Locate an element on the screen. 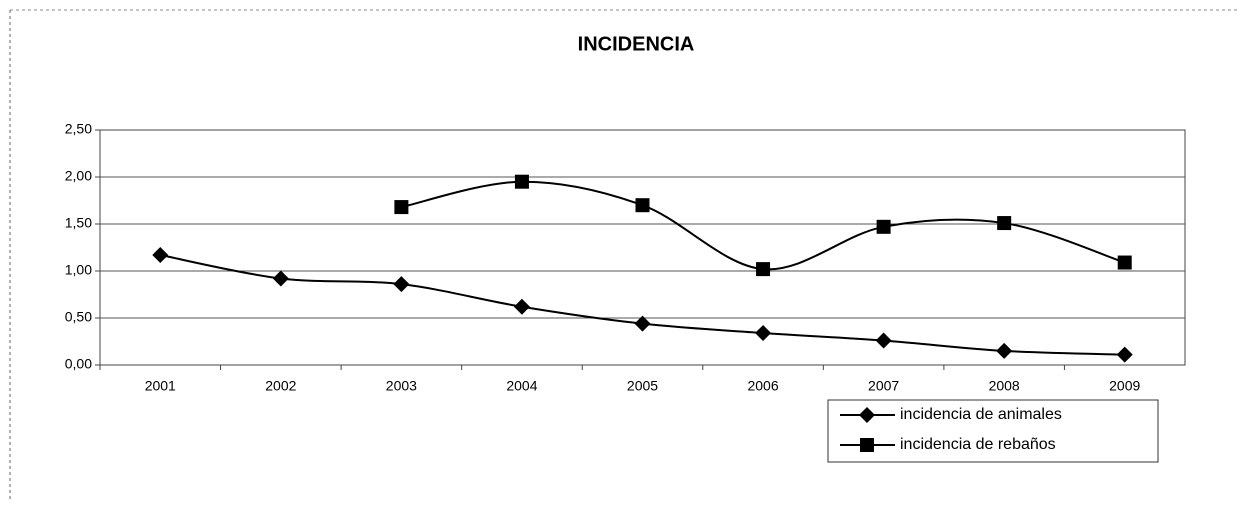 This screenshot has height=506, width=1248. legend is located at coordinates (993, 431).